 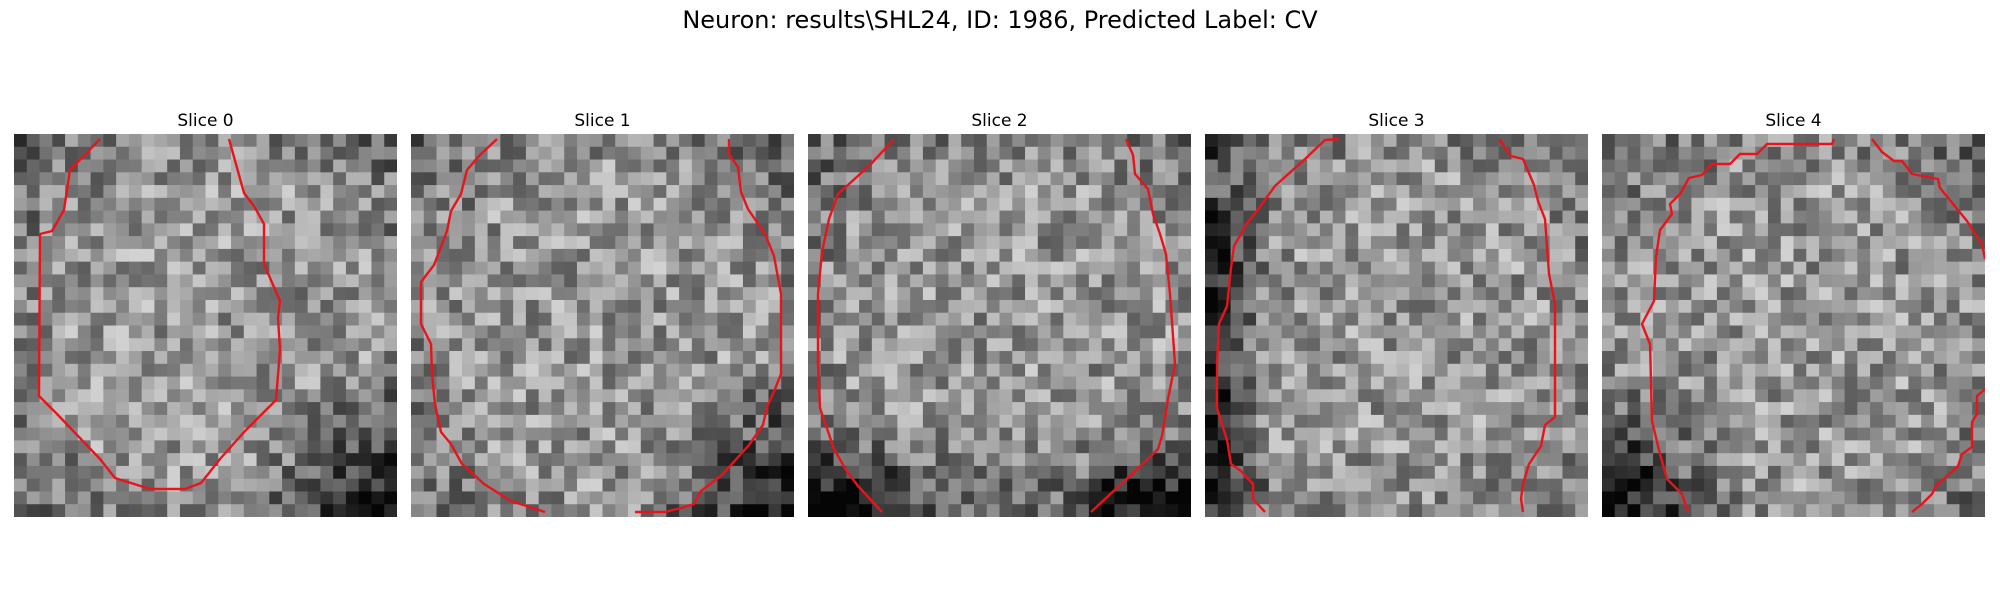 I want to click on slice-title: Slice 2, so click(x=999, y=121).